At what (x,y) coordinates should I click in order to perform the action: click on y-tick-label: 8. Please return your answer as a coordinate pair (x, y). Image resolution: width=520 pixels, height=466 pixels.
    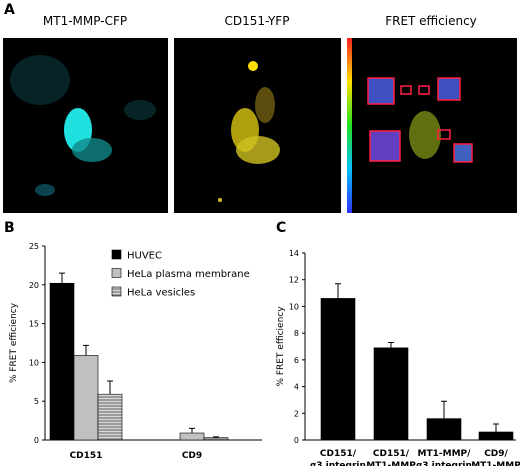
    Looking at the image, I should click on (296, 333).